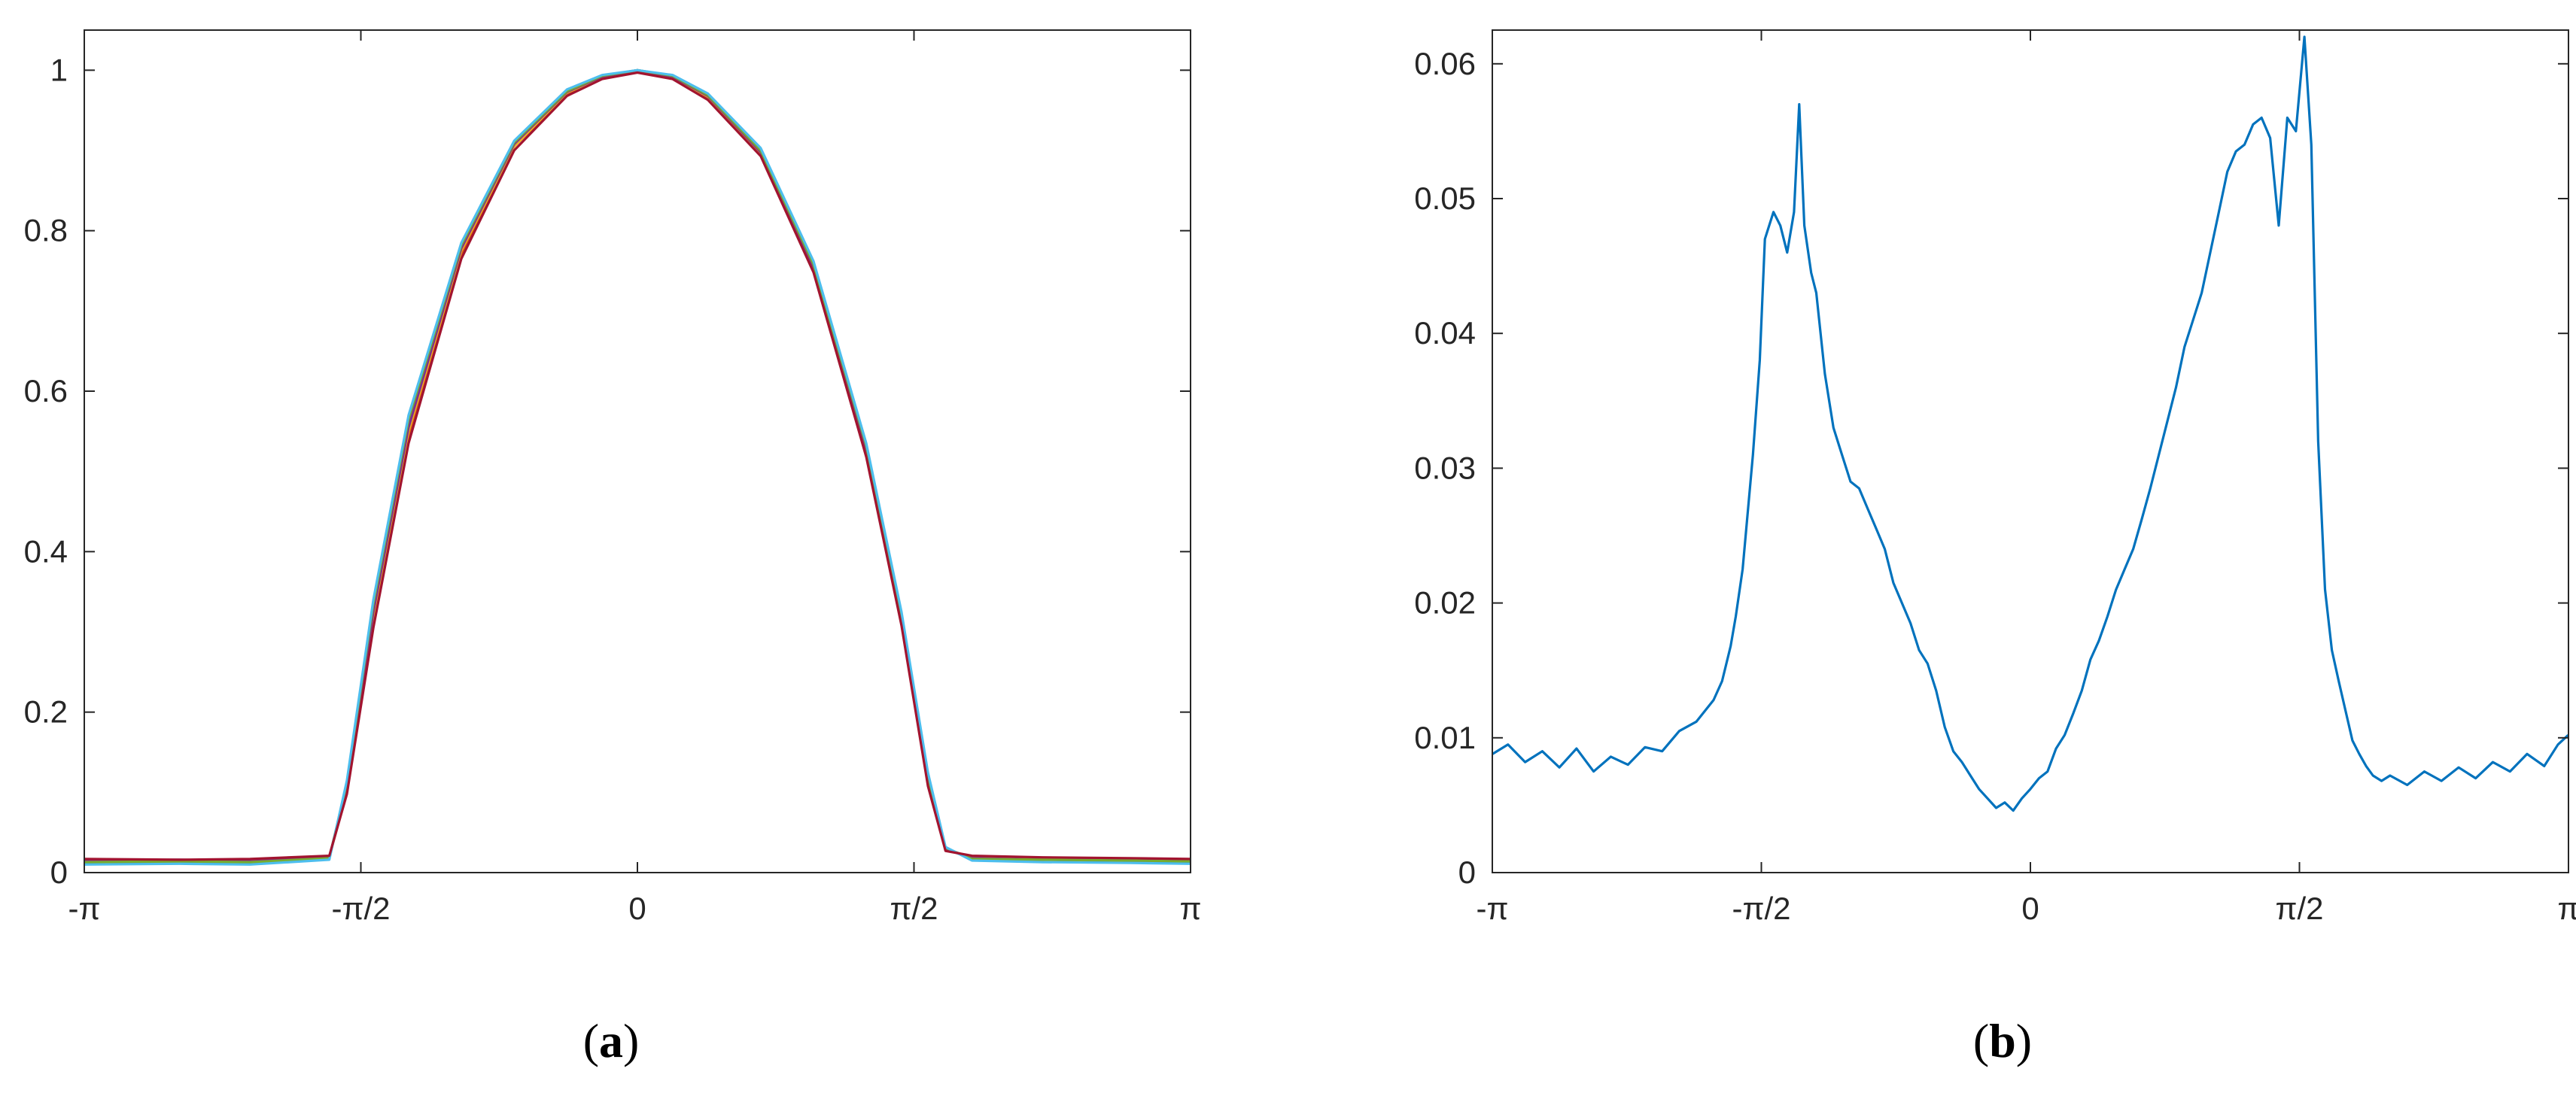 This screenshot has width=2576, height=1093. Describe the element at coordinates (1445, 199) in the screenshot. I see `y-tick-label: 0.05` at that location.